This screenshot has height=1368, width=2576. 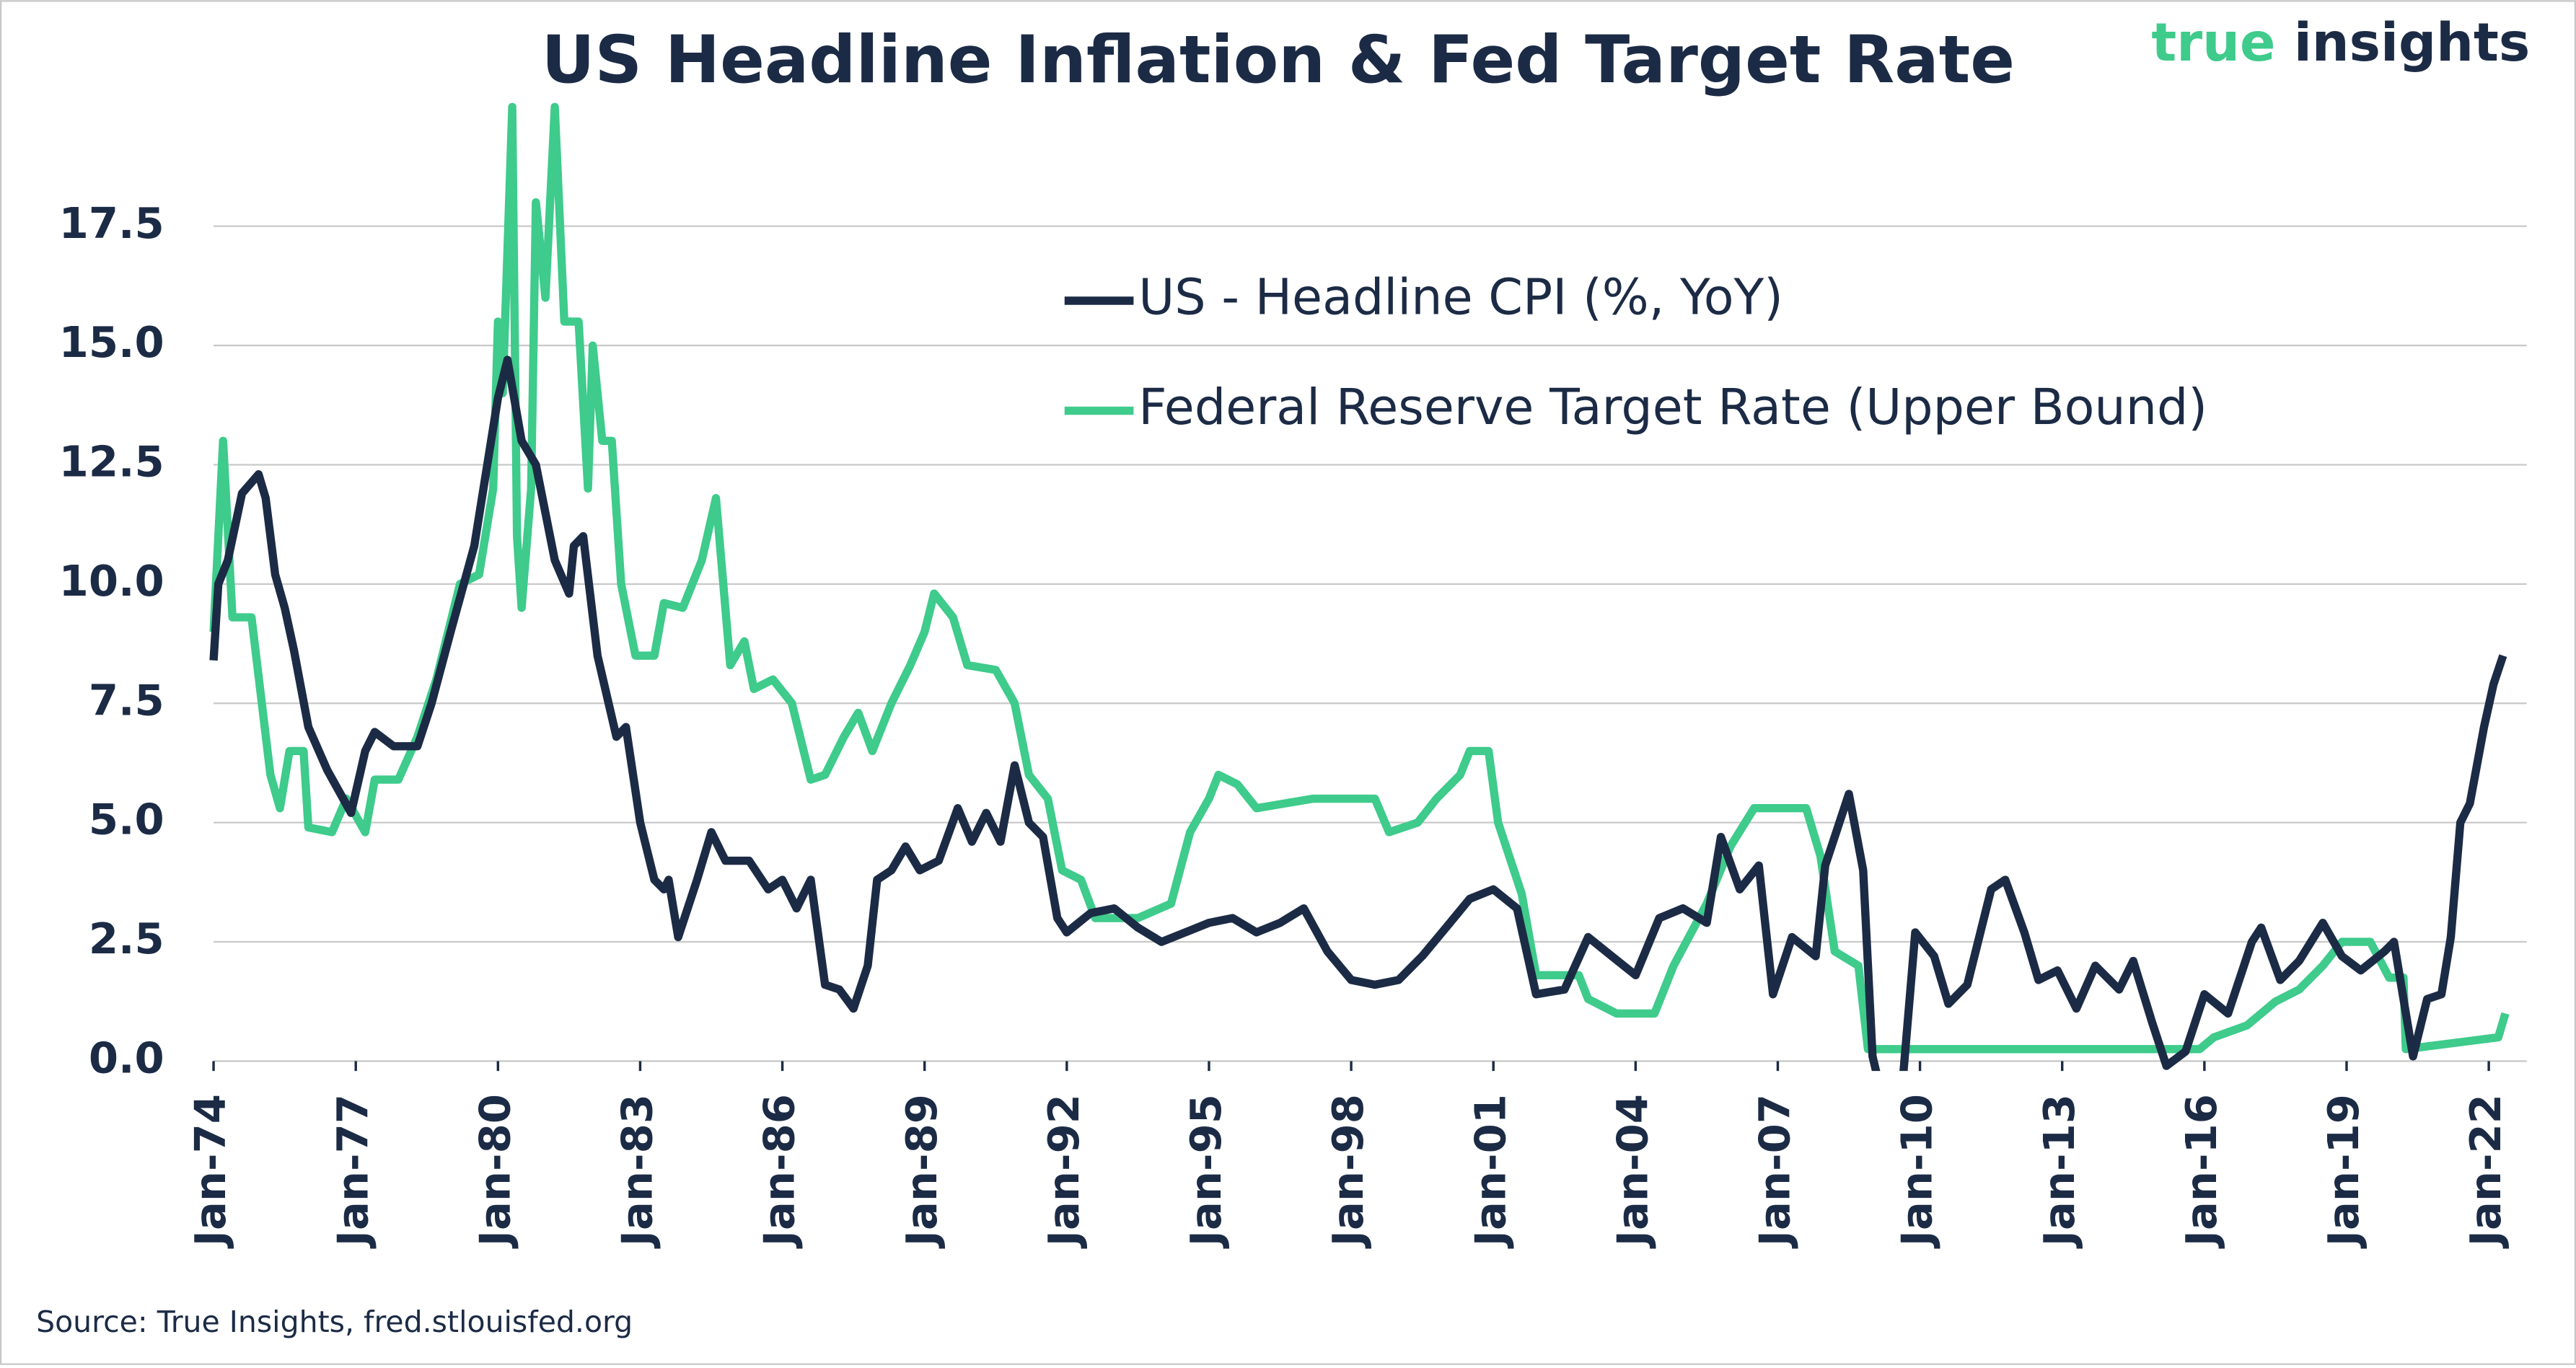 What do you see at coordinates (111, 223) in the screenshot?
I see `y-tick-label: 17.5` at bounding box center [111, 223].